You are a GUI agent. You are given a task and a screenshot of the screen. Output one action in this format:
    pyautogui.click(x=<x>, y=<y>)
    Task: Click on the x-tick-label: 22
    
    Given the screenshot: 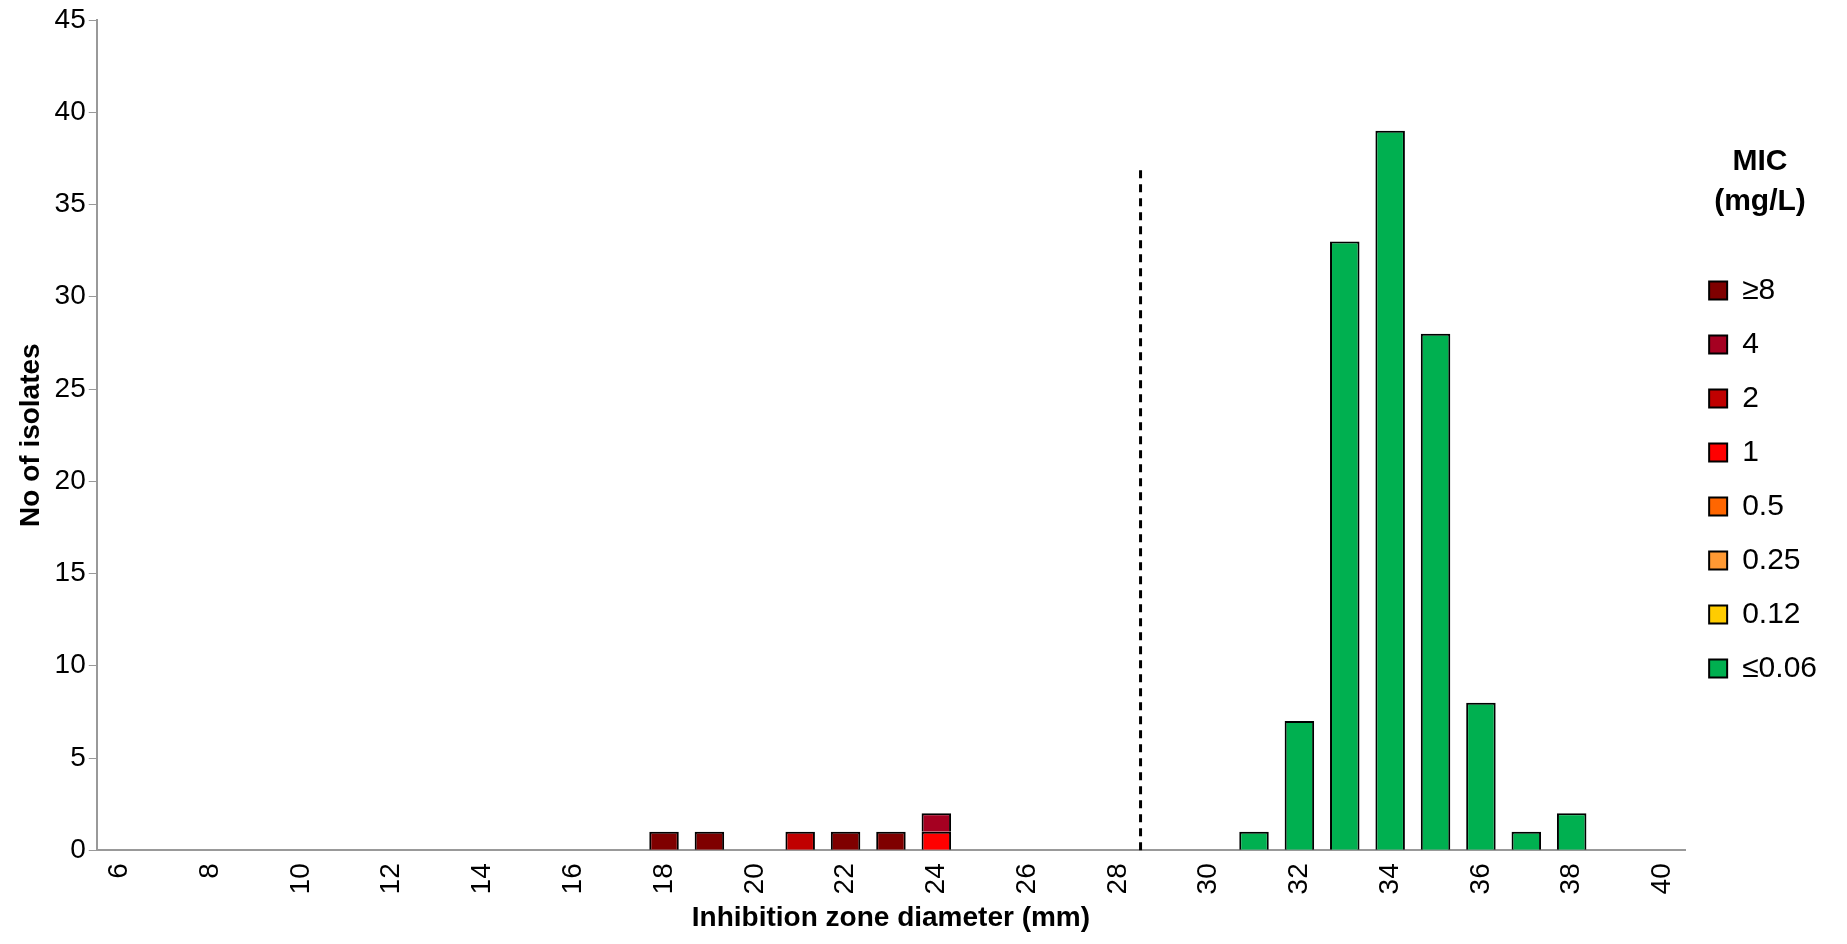 What is the action you would take?
    pyautogui.click(x=844, y=879)
    